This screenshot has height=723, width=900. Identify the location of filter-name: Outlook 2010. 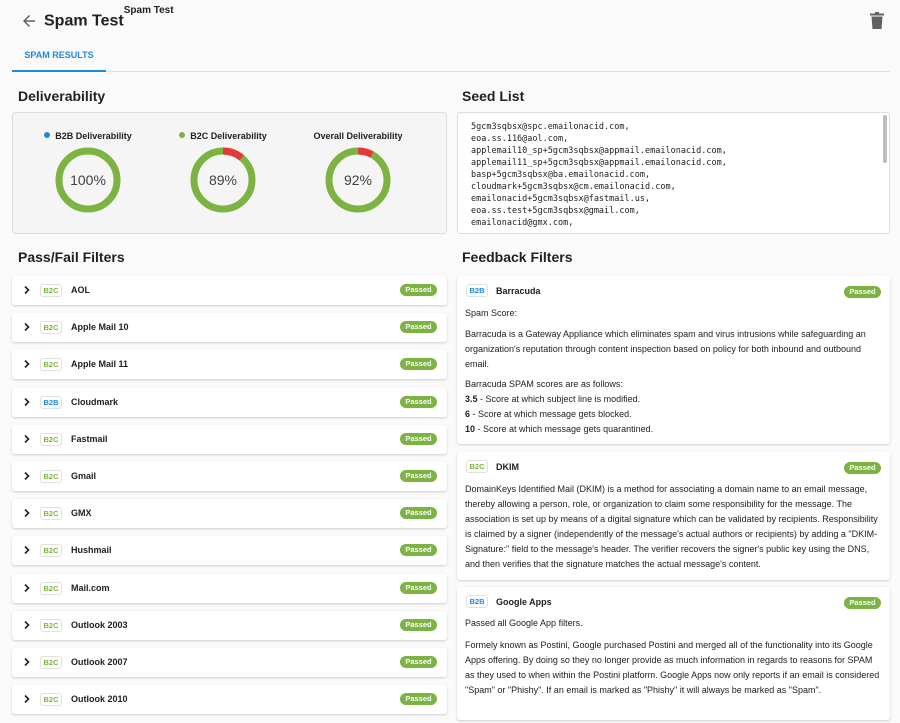
(99, 699).